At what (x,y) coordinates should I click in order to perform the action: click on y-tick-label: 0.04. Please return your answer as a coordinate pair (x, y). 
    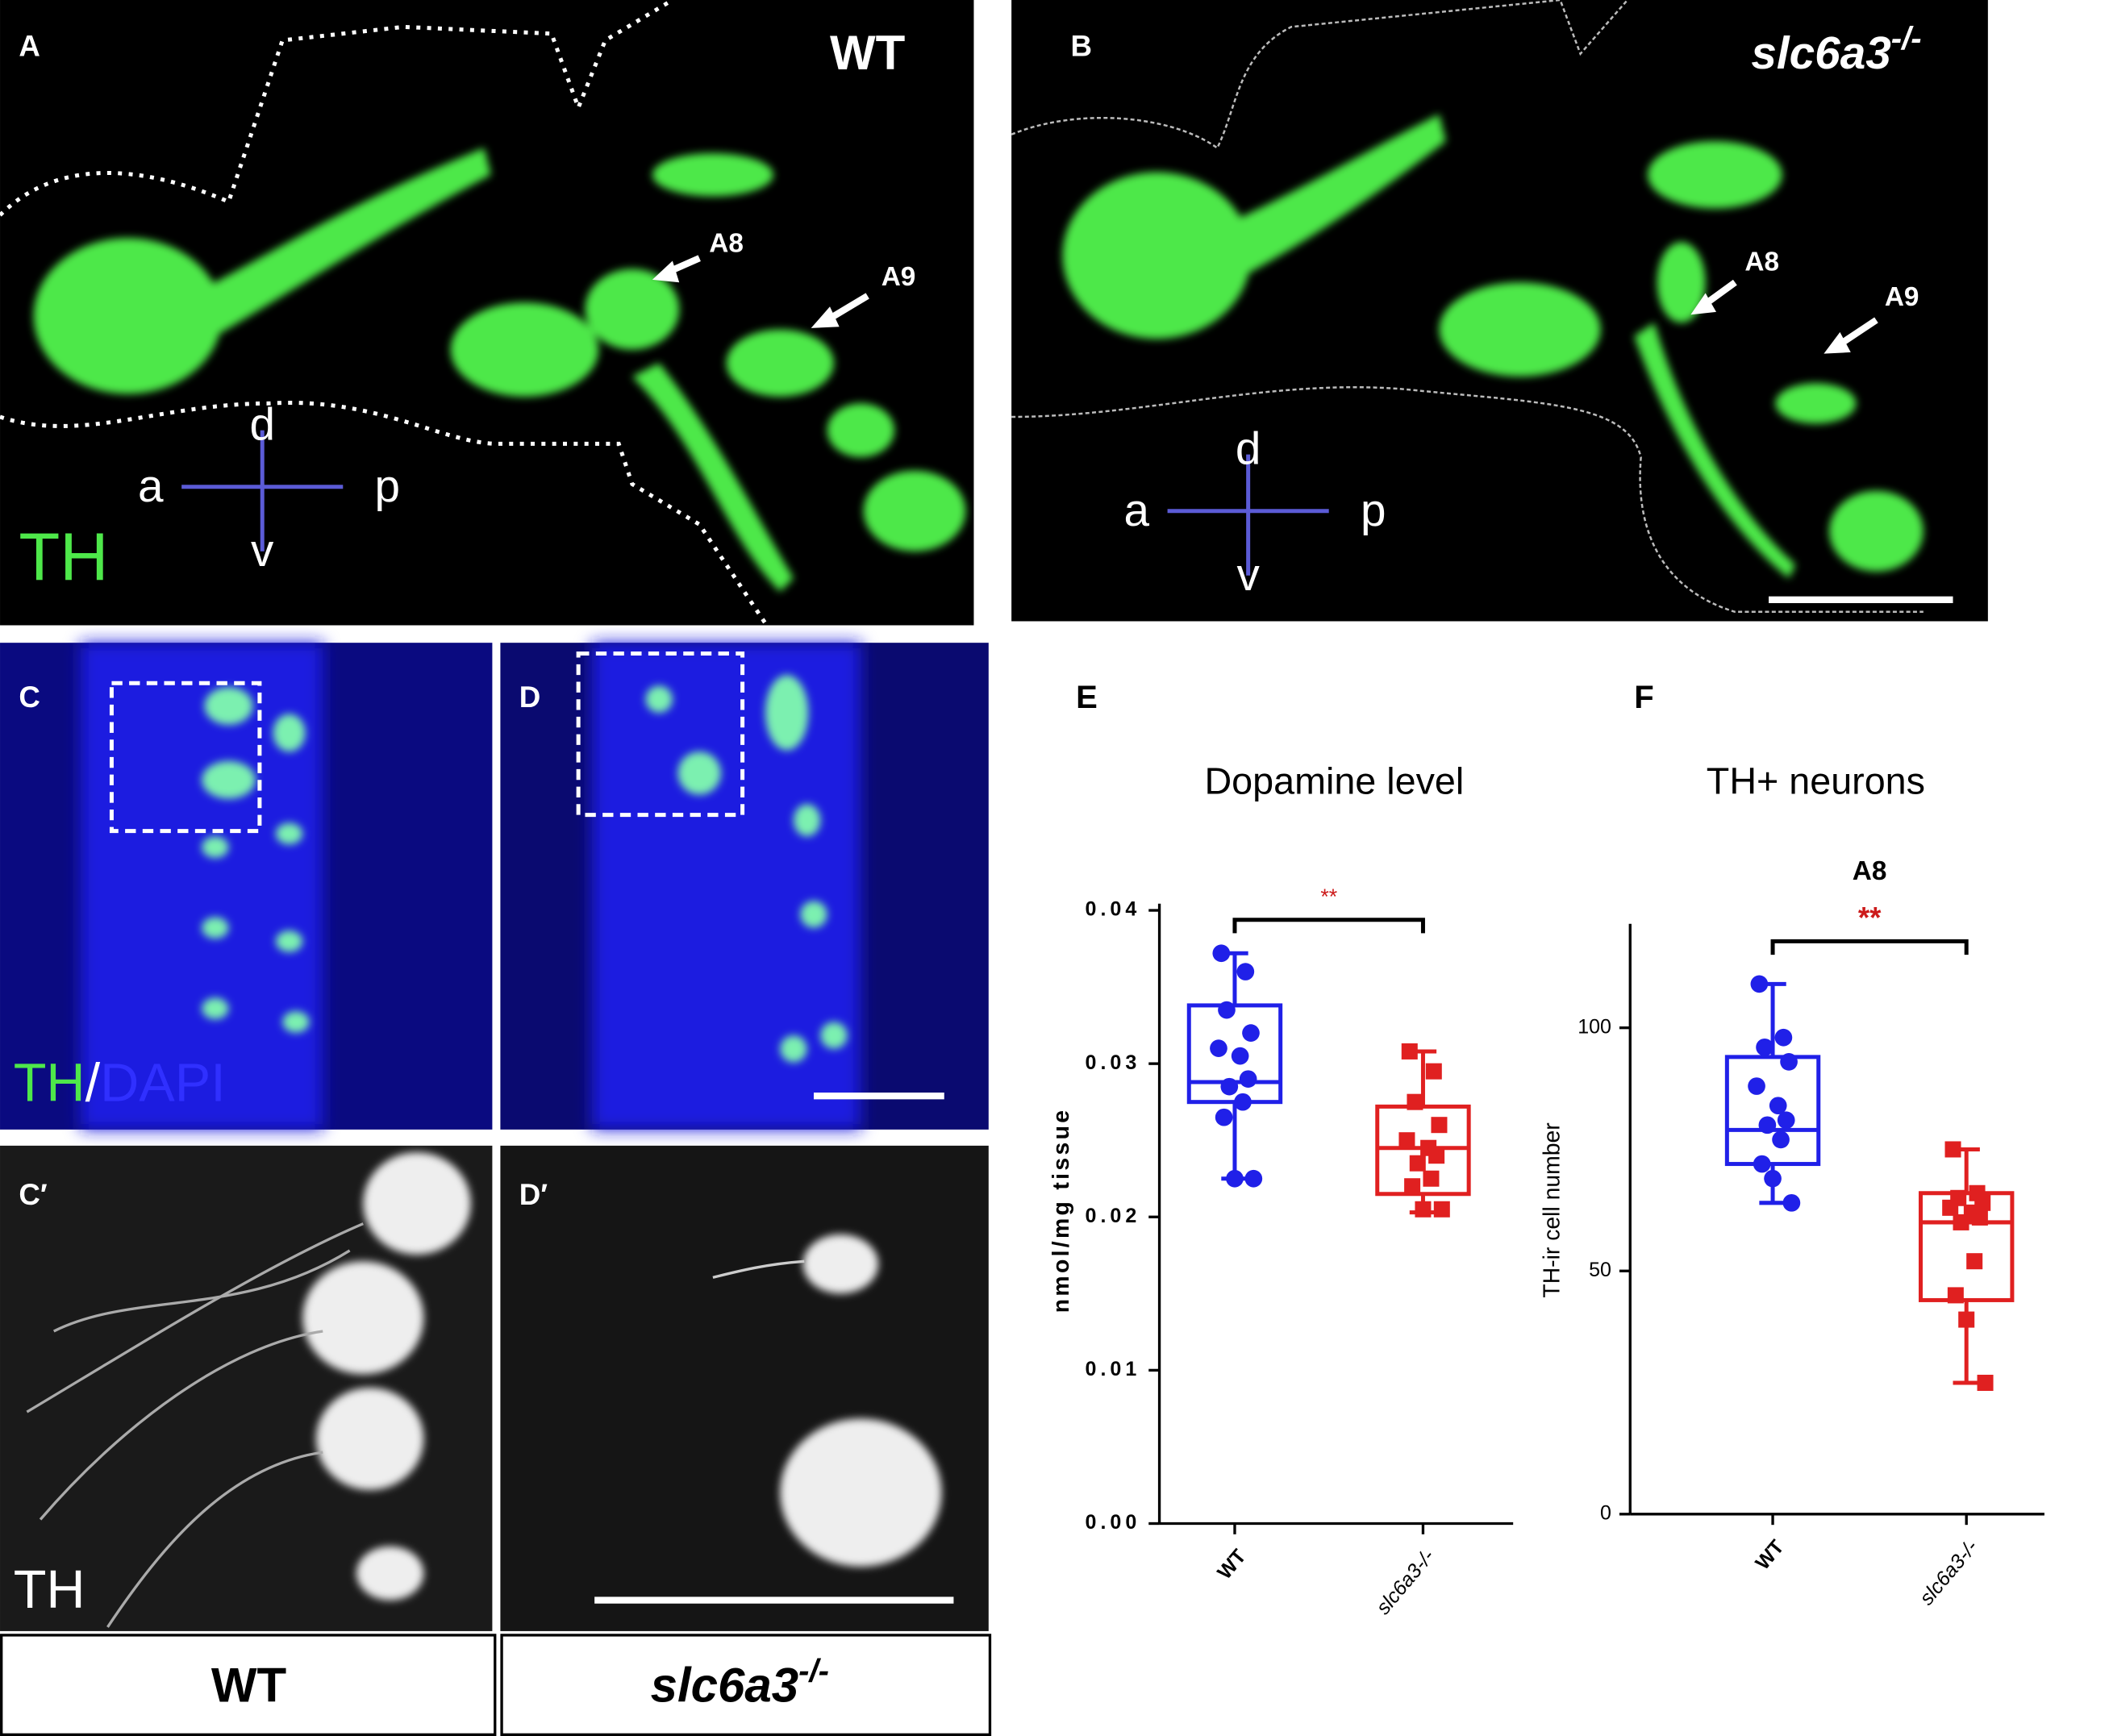
    Looking at the image, I should click on (1113, 910).